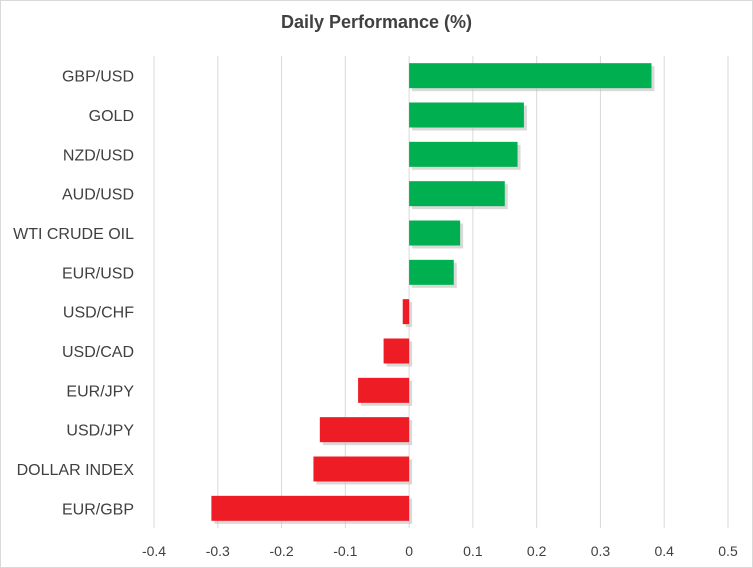 The height and width of the screenshot is (568, 753). I want to click on category-label: USD/CAD, so click(98, 352).